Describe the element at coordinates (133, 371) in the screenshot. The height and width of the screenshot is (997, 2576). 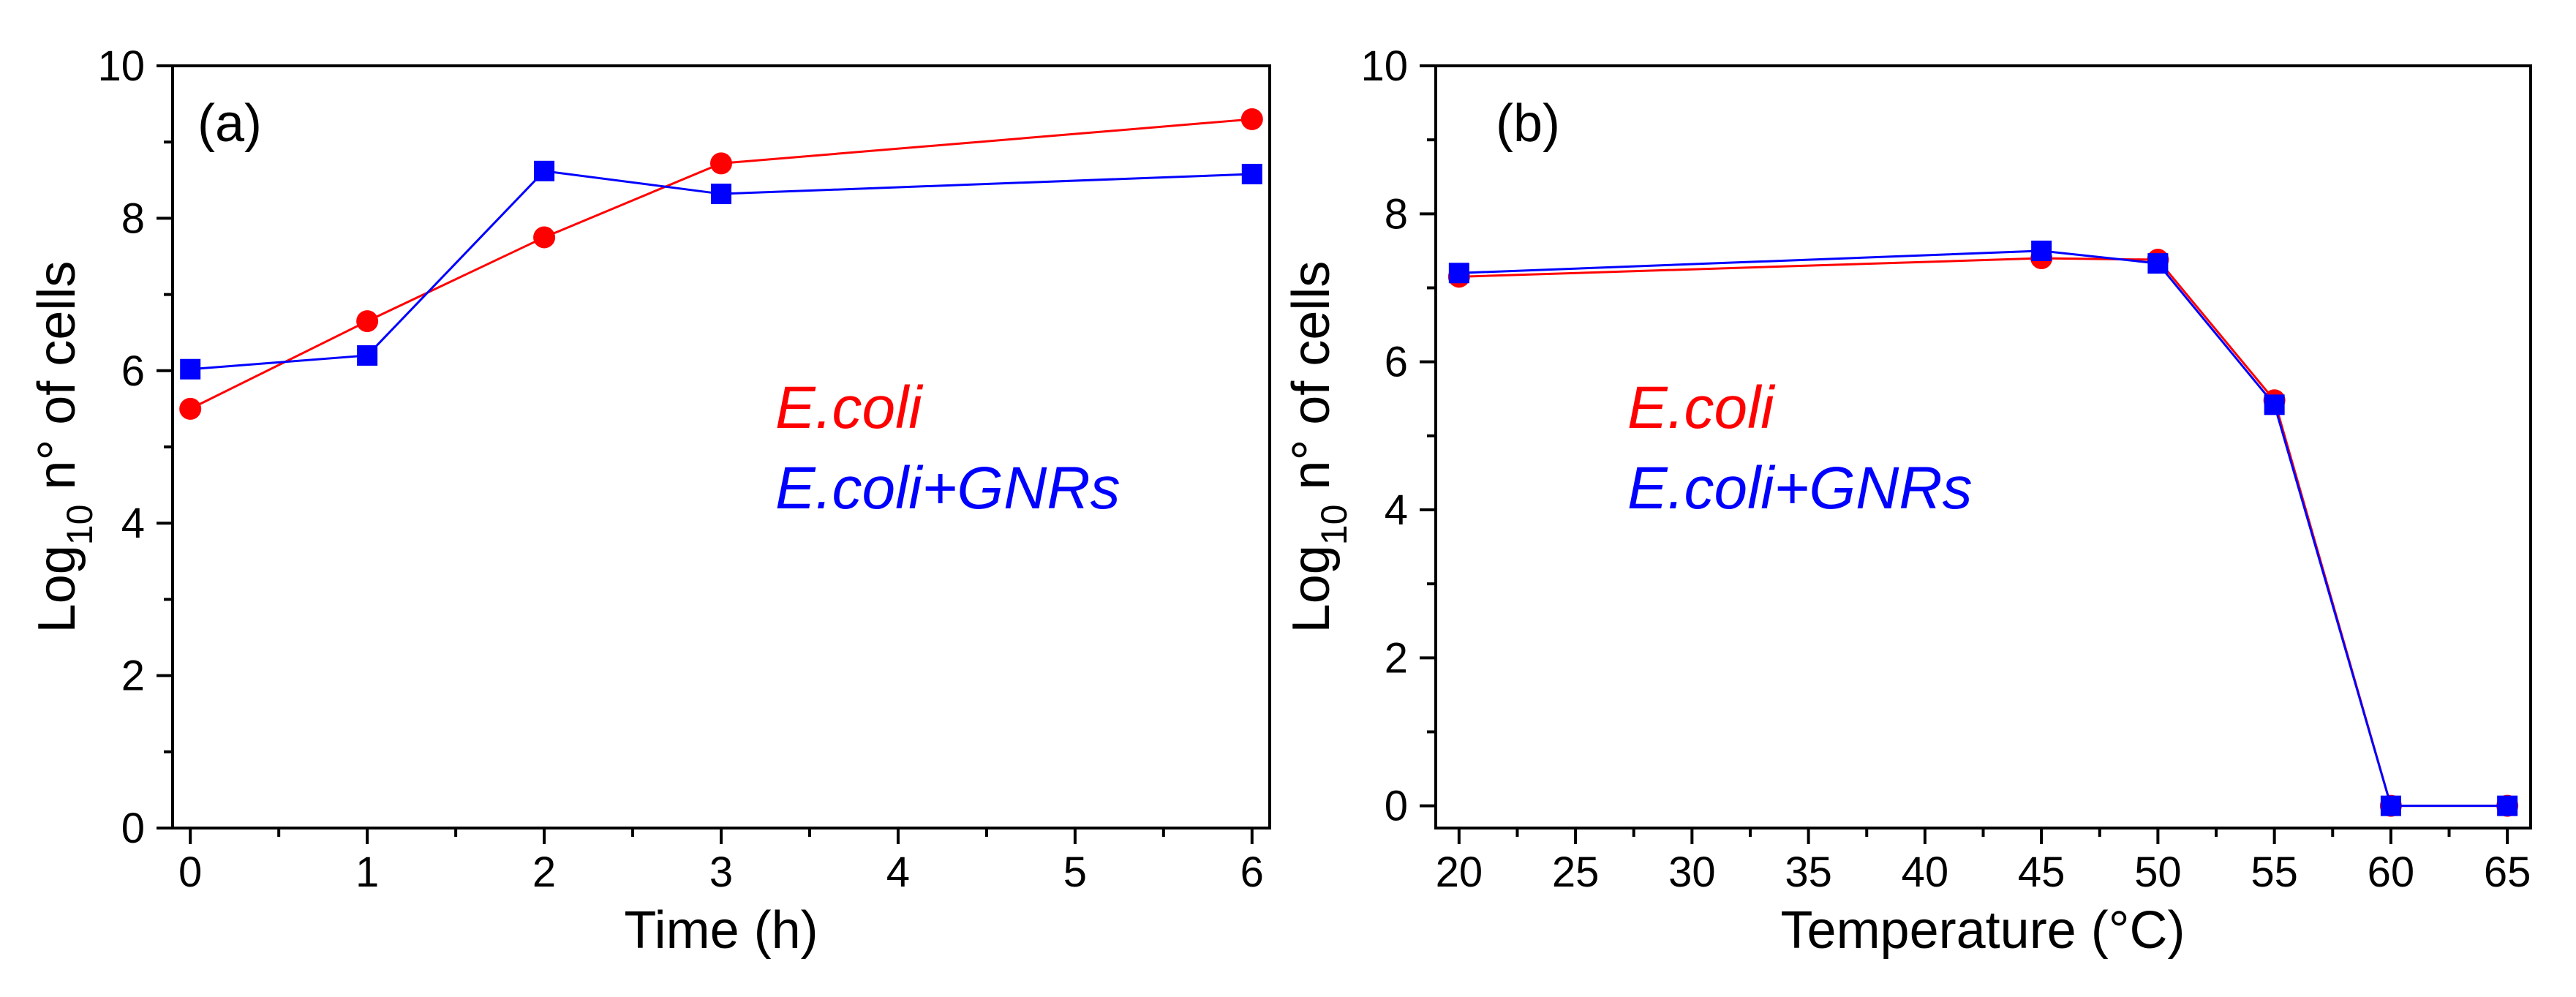
I see `y-tick-label-a-6: 6` at that location.